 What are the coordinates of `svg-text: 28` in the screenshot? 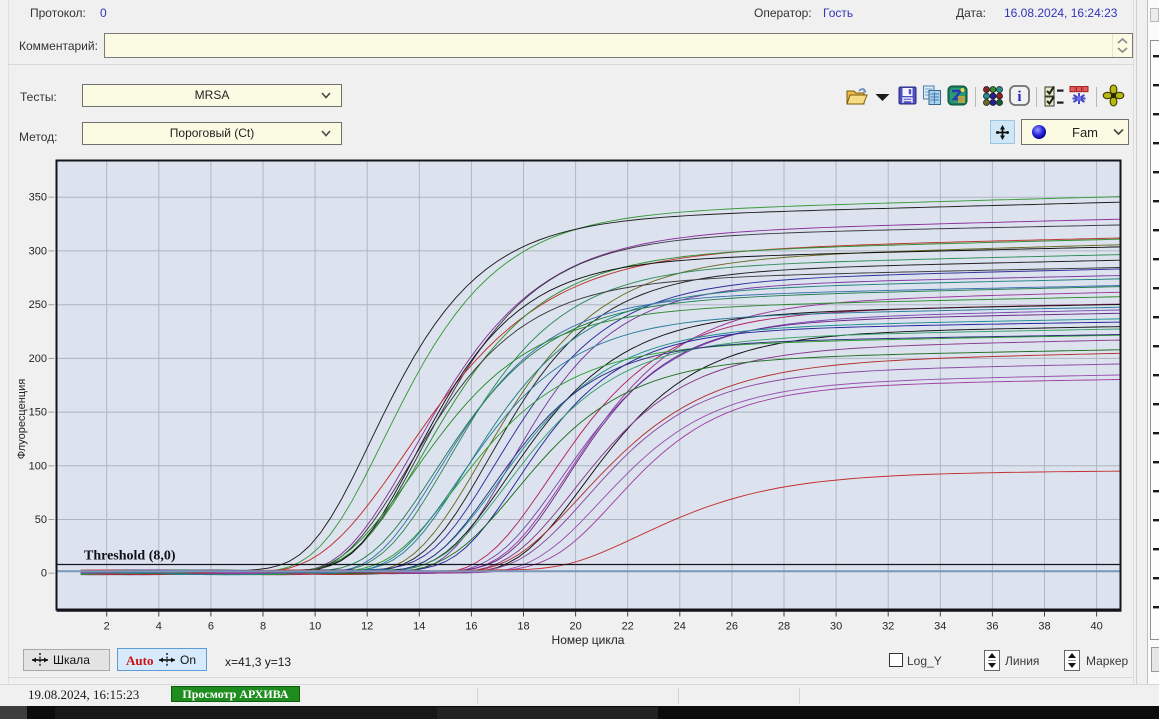 It's located at (784, 627).